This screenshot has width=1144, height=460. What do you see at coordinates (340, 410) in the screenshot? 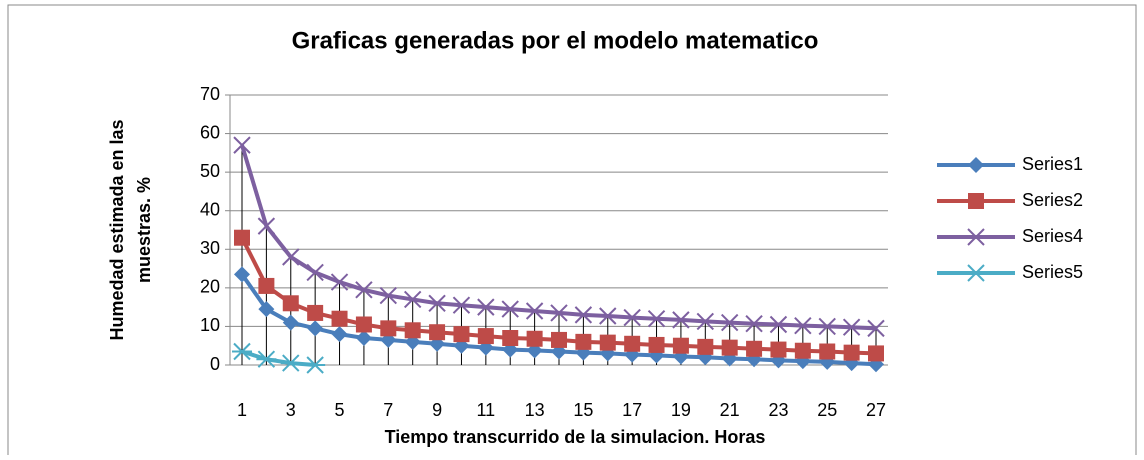
I see `x-tick-label: 5` at bounding box center [340, 410].